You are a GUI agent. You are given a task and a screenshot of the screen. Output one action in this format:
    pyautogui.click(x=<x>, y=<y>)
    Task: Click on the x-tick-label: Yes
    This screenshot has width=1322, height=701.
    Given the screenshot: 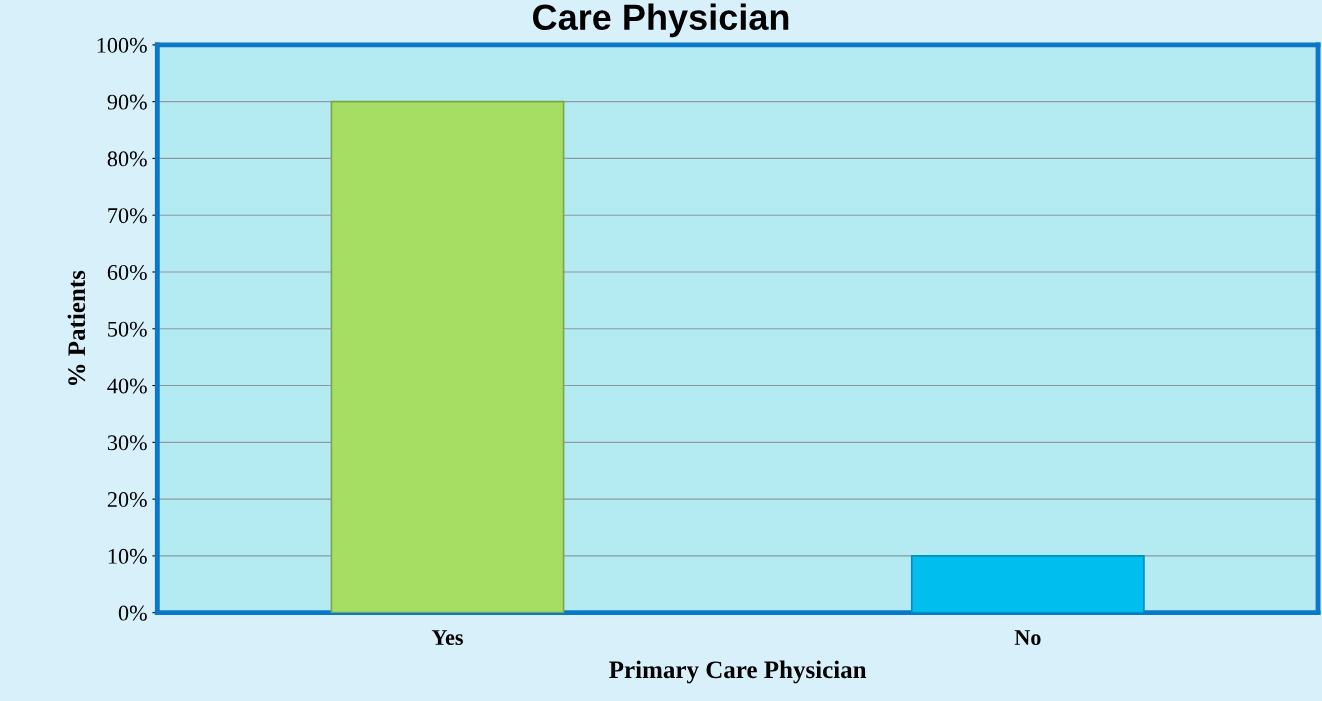 What is the action you would take?
    pyautogui.click(x=447, y=637)
    